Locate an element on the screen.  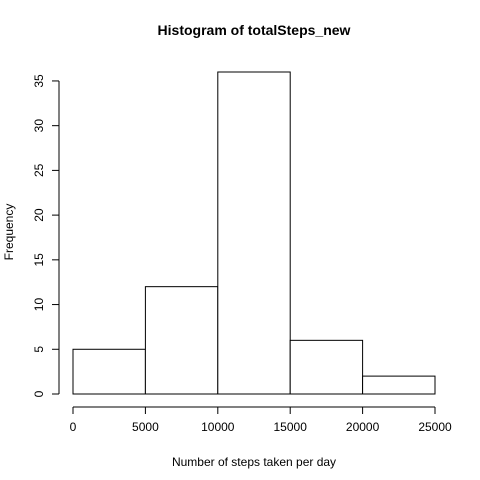
y-tick-label: 35 is located at coordinates (39, 81).